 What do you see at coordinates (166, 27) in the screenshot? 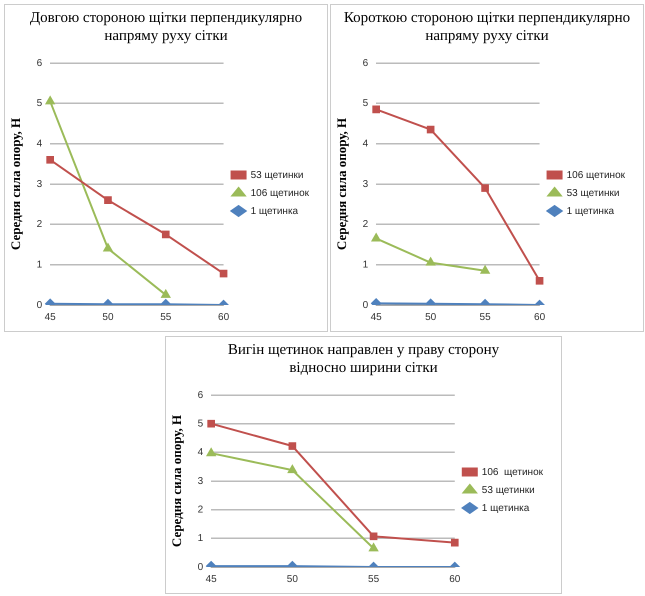
I see `chart-title: Довгою стороною щітки перпендикулярно напряму руху сітки` at bounding box center [166, 27].